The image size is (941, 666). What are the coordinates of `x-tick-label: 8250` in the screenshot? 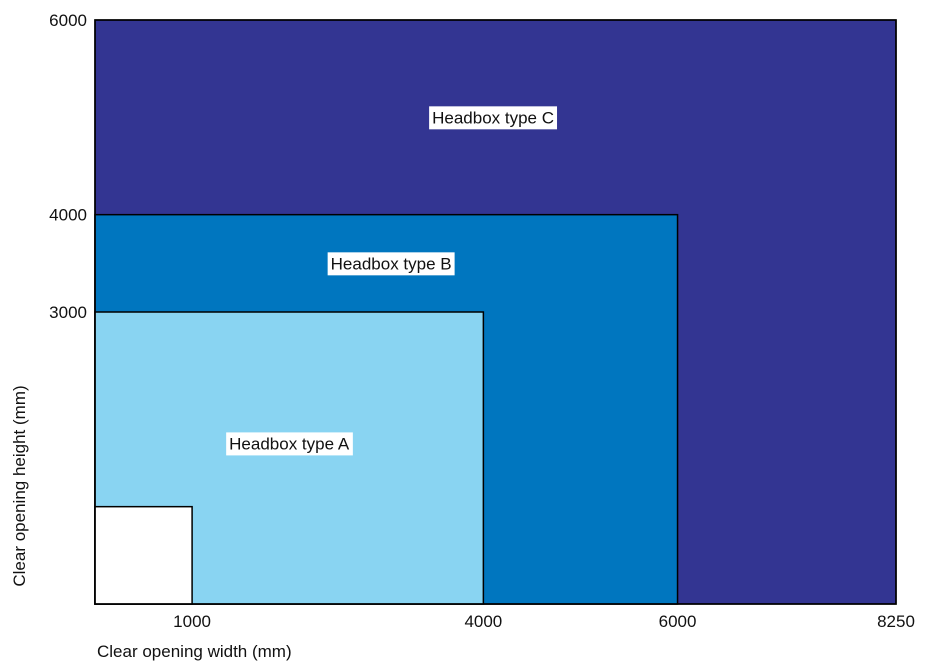 It's located at (896, 621).